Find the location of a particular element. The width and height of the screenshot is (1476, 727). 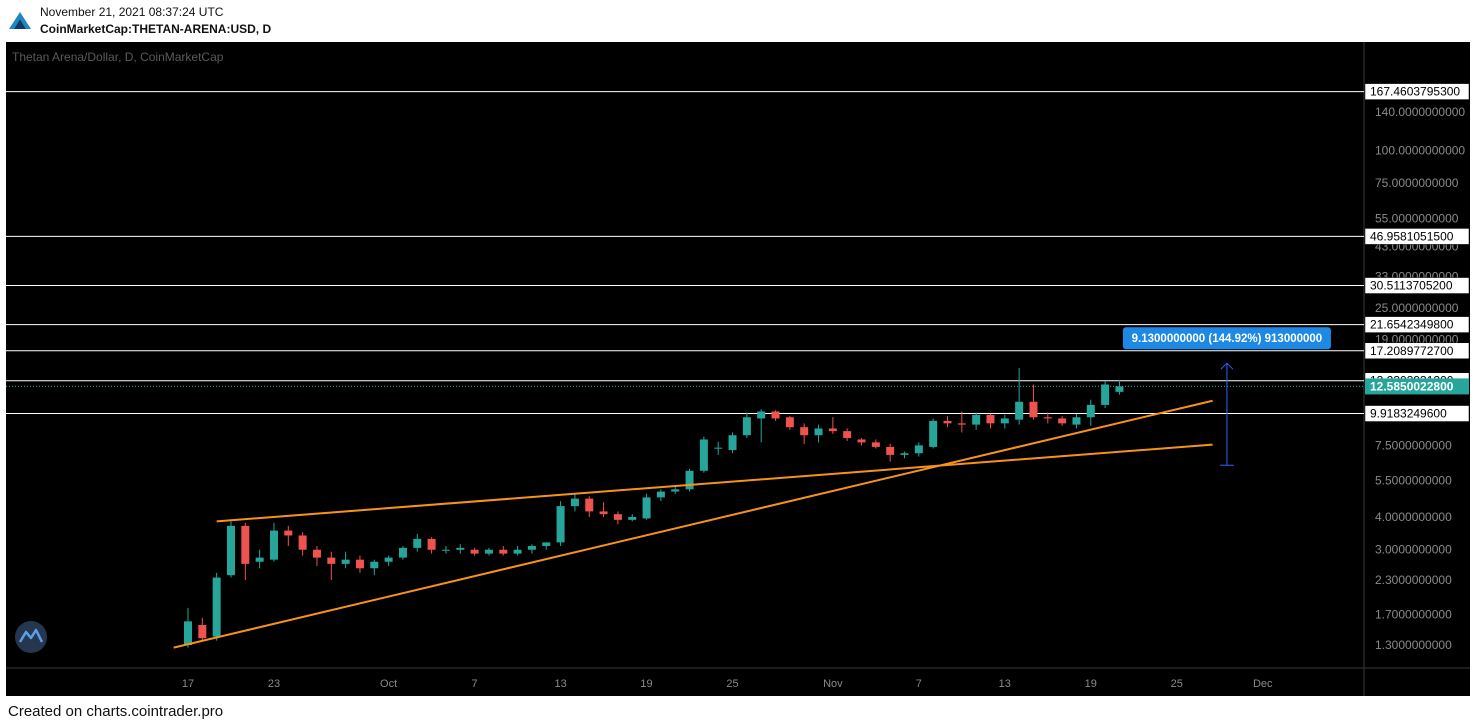

y-tick-label: 100.0000000000 is located at coordinates (1420, 150).